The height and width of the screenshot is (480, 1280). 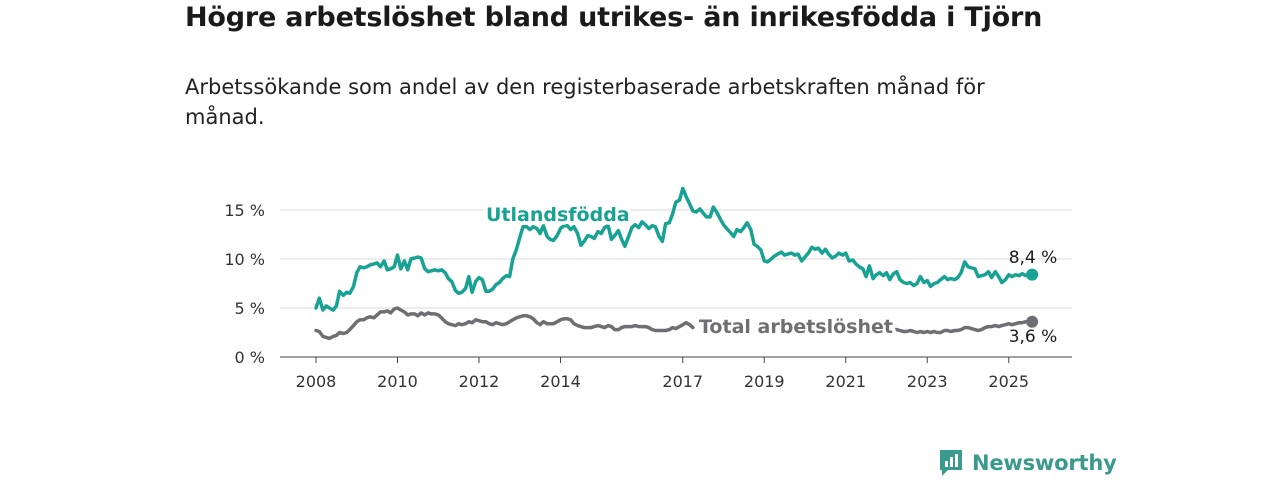 I want to click on series-line-utlandsfodda, so click(x=672, y=249).